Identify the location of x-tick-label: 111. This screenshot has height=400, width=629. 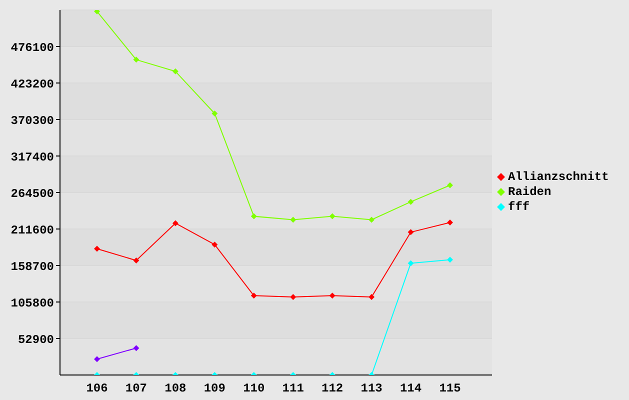
(293, 389).